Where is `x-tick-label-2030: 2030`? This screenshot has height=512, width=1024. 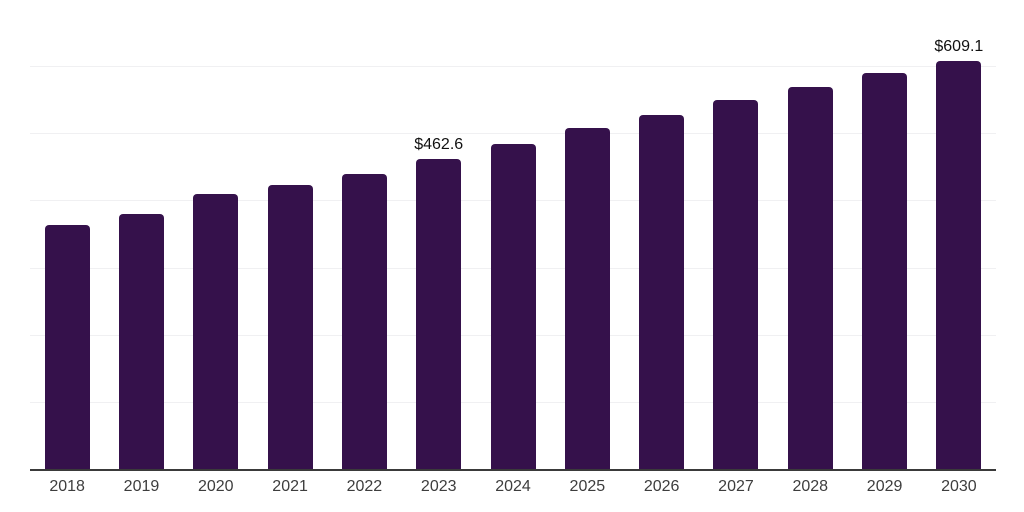 x-tick-label-2030: 2030 is located at coordinates (959, 486).